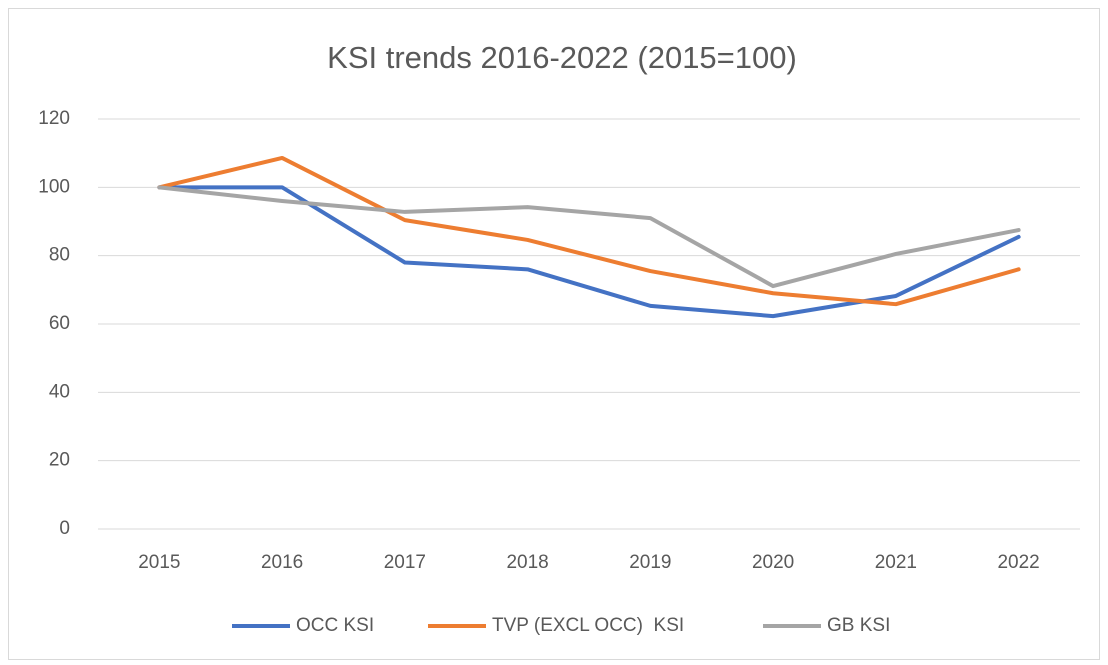  Describe the element at coordinates (335, 625) in the screenshot. I see `legend-label: OCC KSI` at that location.